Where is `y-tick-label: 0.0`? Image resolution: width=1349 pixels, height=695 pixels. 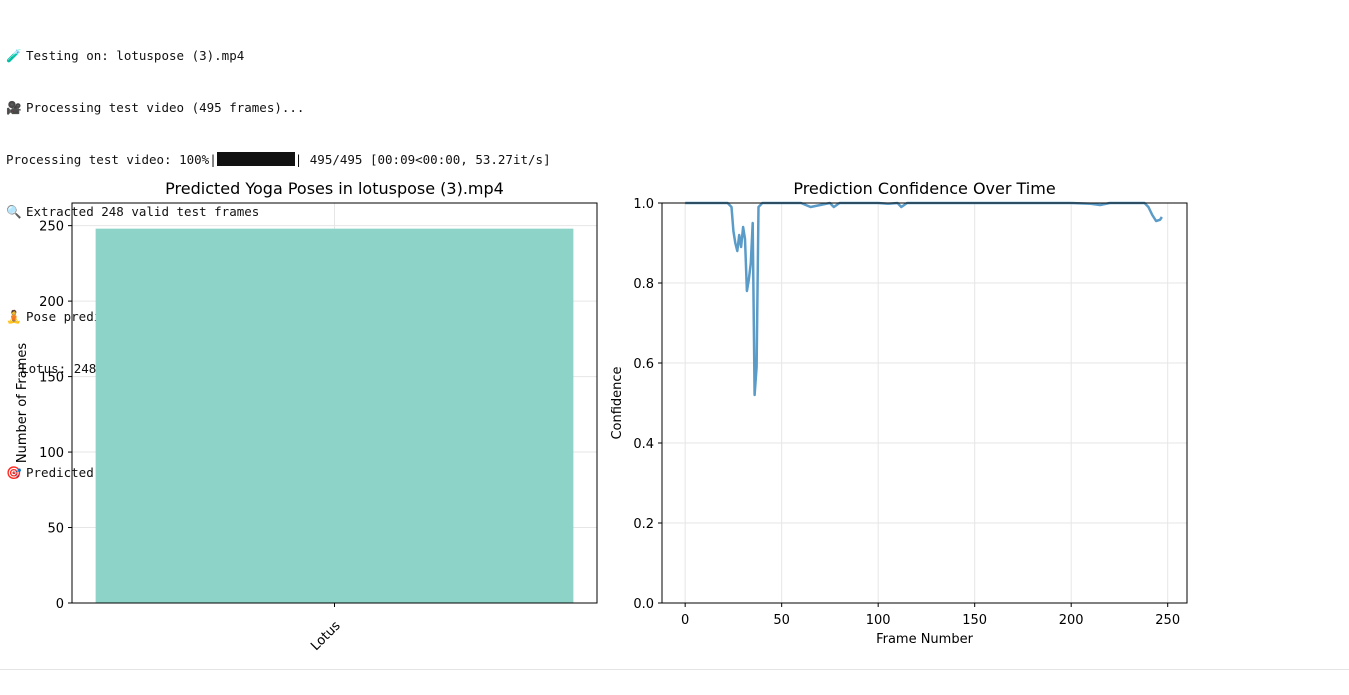 y-tick-label: 0.0 is located at coordinates (643, 604).